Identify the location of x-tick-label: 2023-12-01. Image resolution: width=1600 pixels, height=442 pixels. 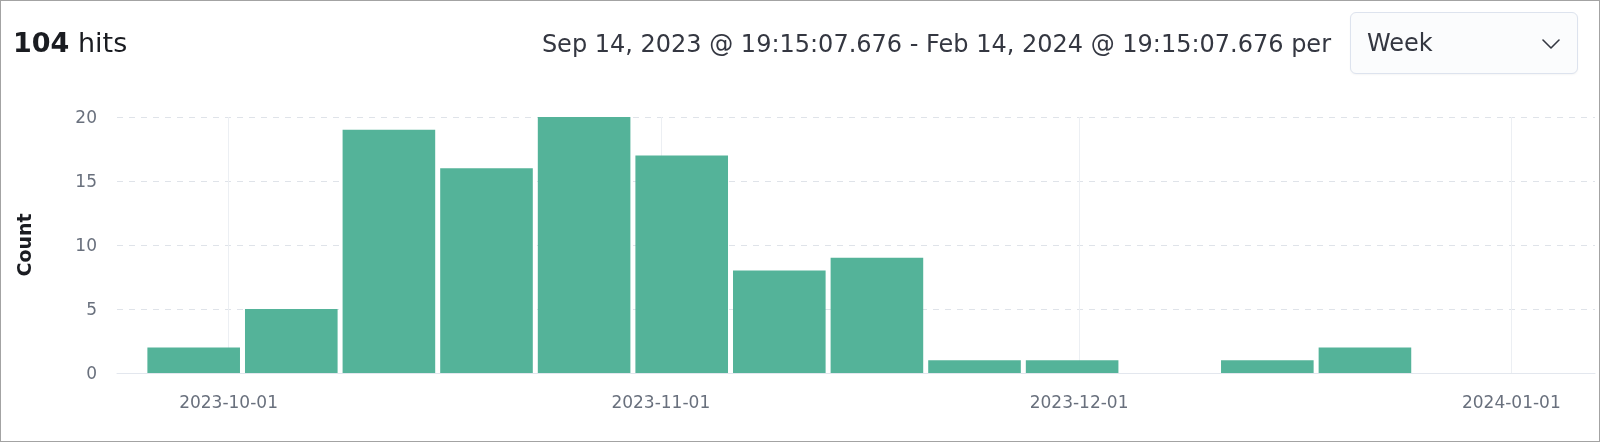
(1079, 401).